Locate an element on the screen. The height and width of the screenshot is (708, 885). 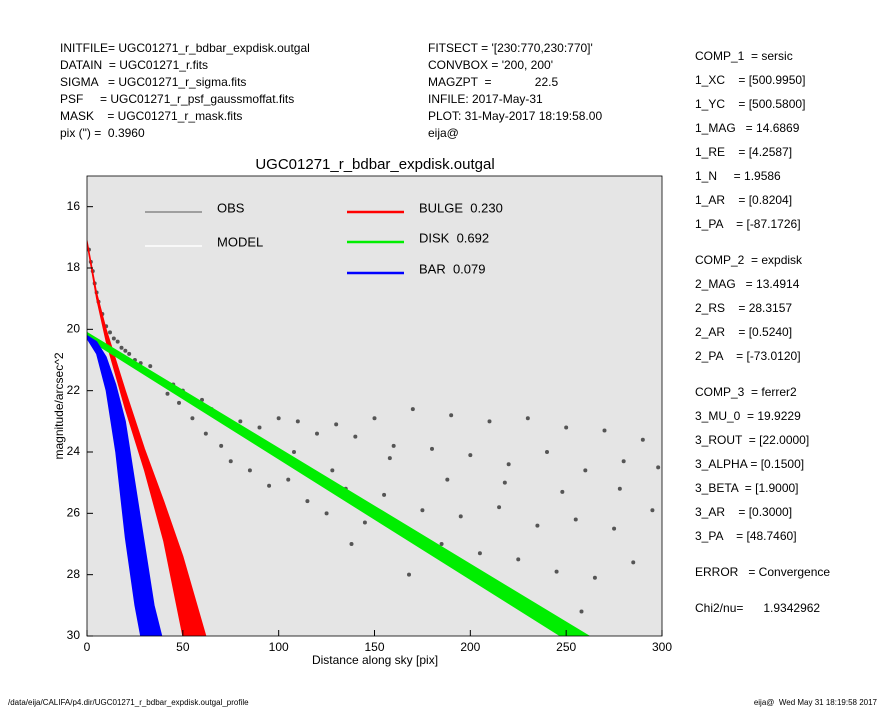
x-tick-label: 300 is located at coordinates (662, 647).